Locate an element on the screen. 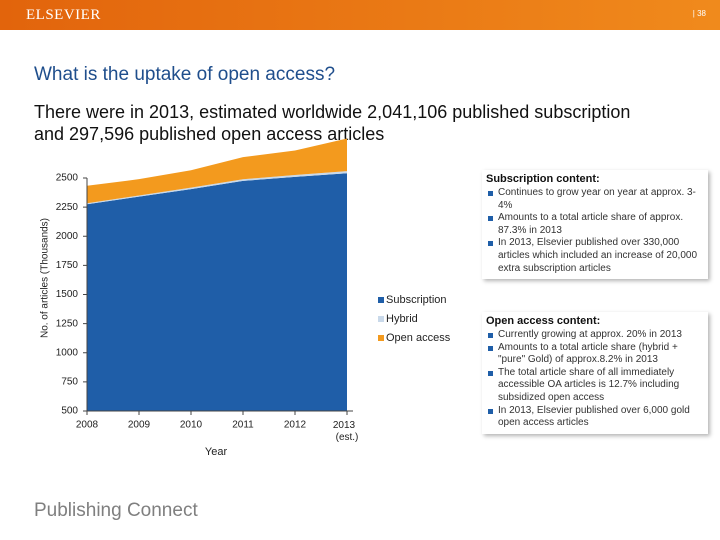 The height and width of the screenshot is (540, 720). x-axis-label: Year is located at coordinates (216, 452).